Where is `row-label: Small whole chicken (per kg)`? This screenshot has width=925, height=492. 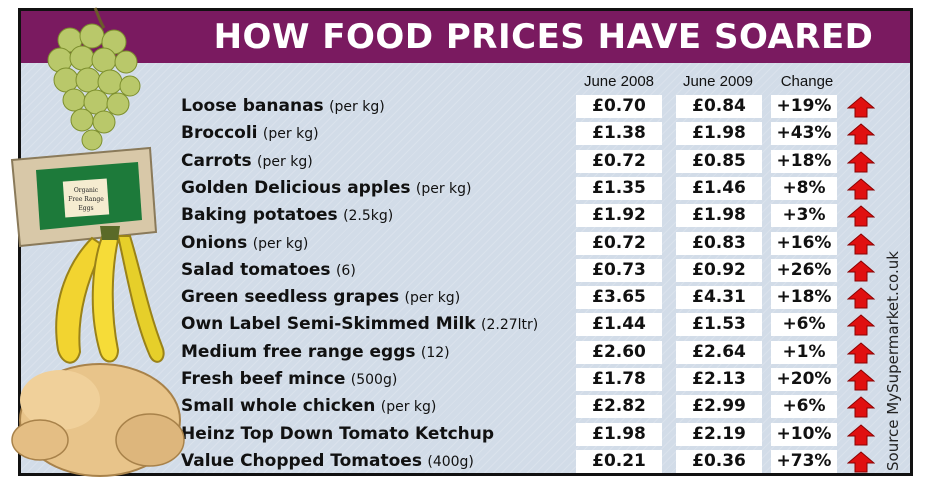 row-label: Small whole chicken (per kg) is located at coordinates (308, 406).